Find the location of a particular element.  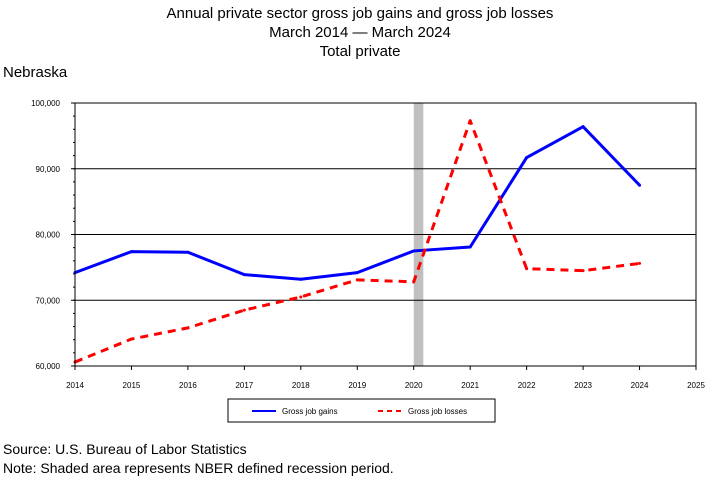

x-tick-label: 2019 is located at coordinates (357, 385).